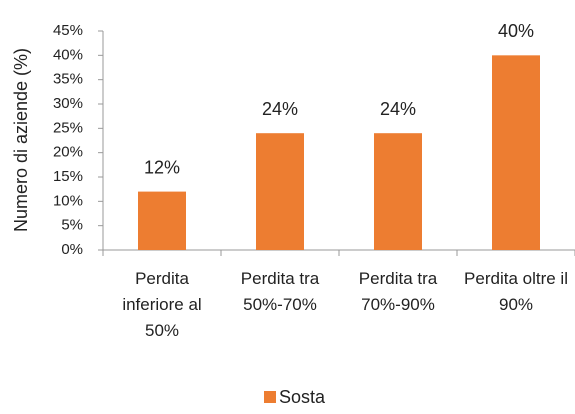  I want to click on y-tick-label: 5%, so click(72, 225).